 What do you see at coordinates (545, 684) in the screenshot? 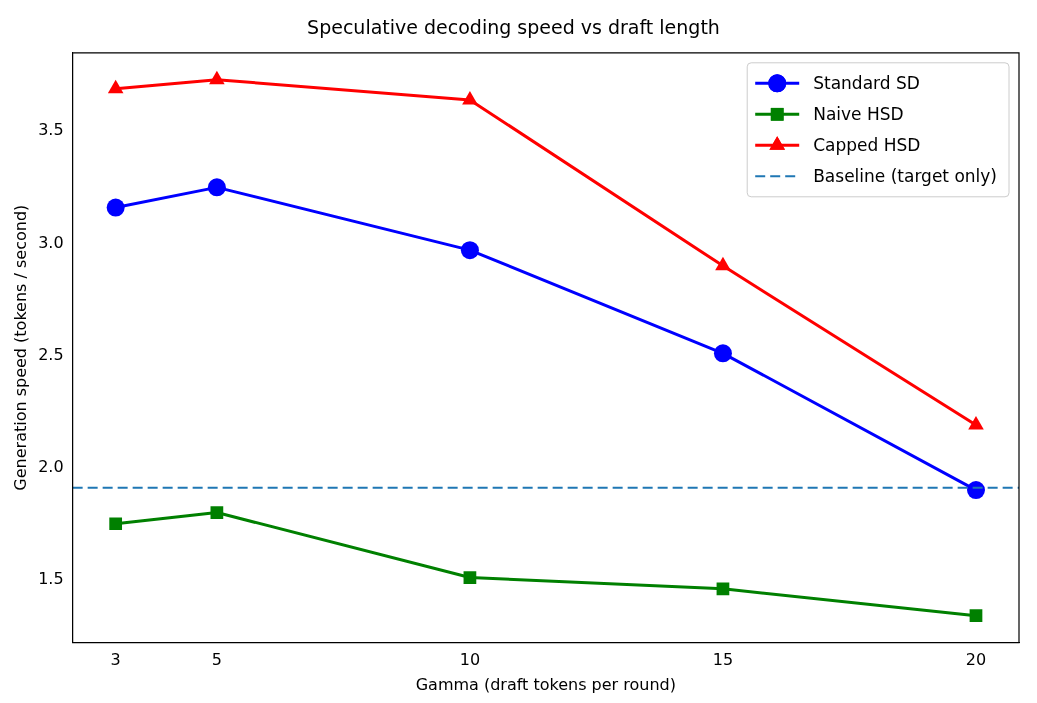
I see `x-axis-title: Gamma (draft tokens per round)` at bounding box center [545, 684].